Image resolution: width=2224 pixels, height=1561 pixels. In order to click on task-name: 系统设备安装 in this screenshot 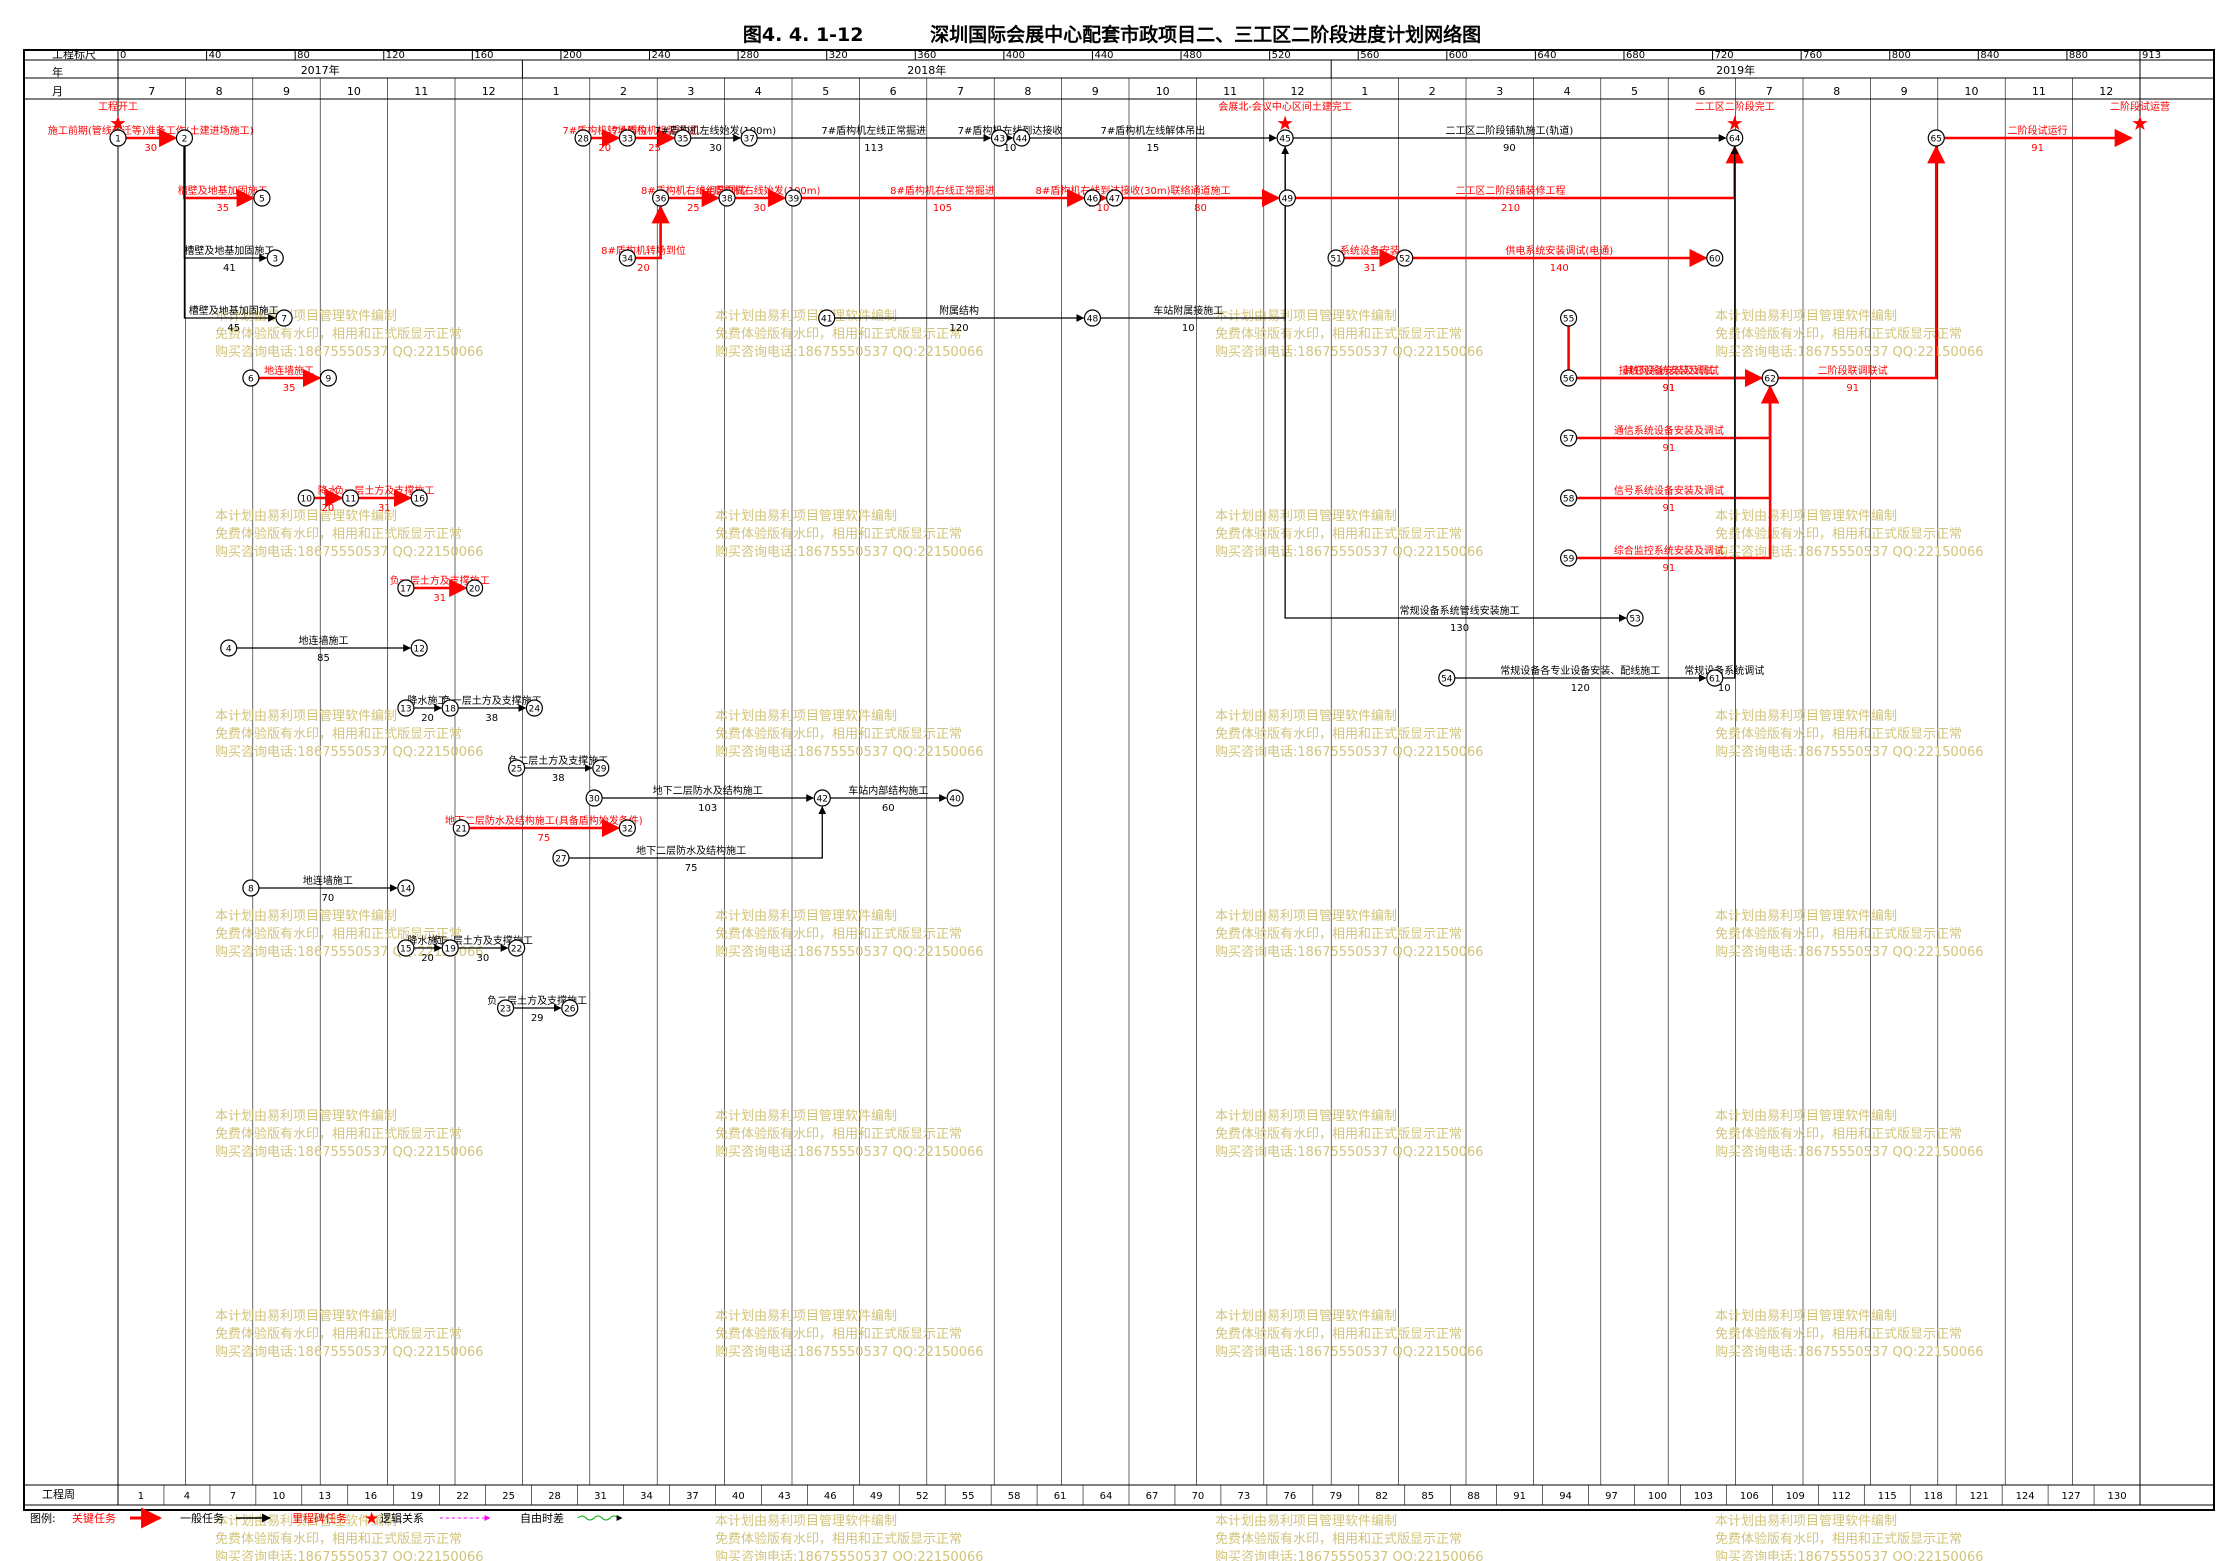, I will do `click(1370, 250)`.